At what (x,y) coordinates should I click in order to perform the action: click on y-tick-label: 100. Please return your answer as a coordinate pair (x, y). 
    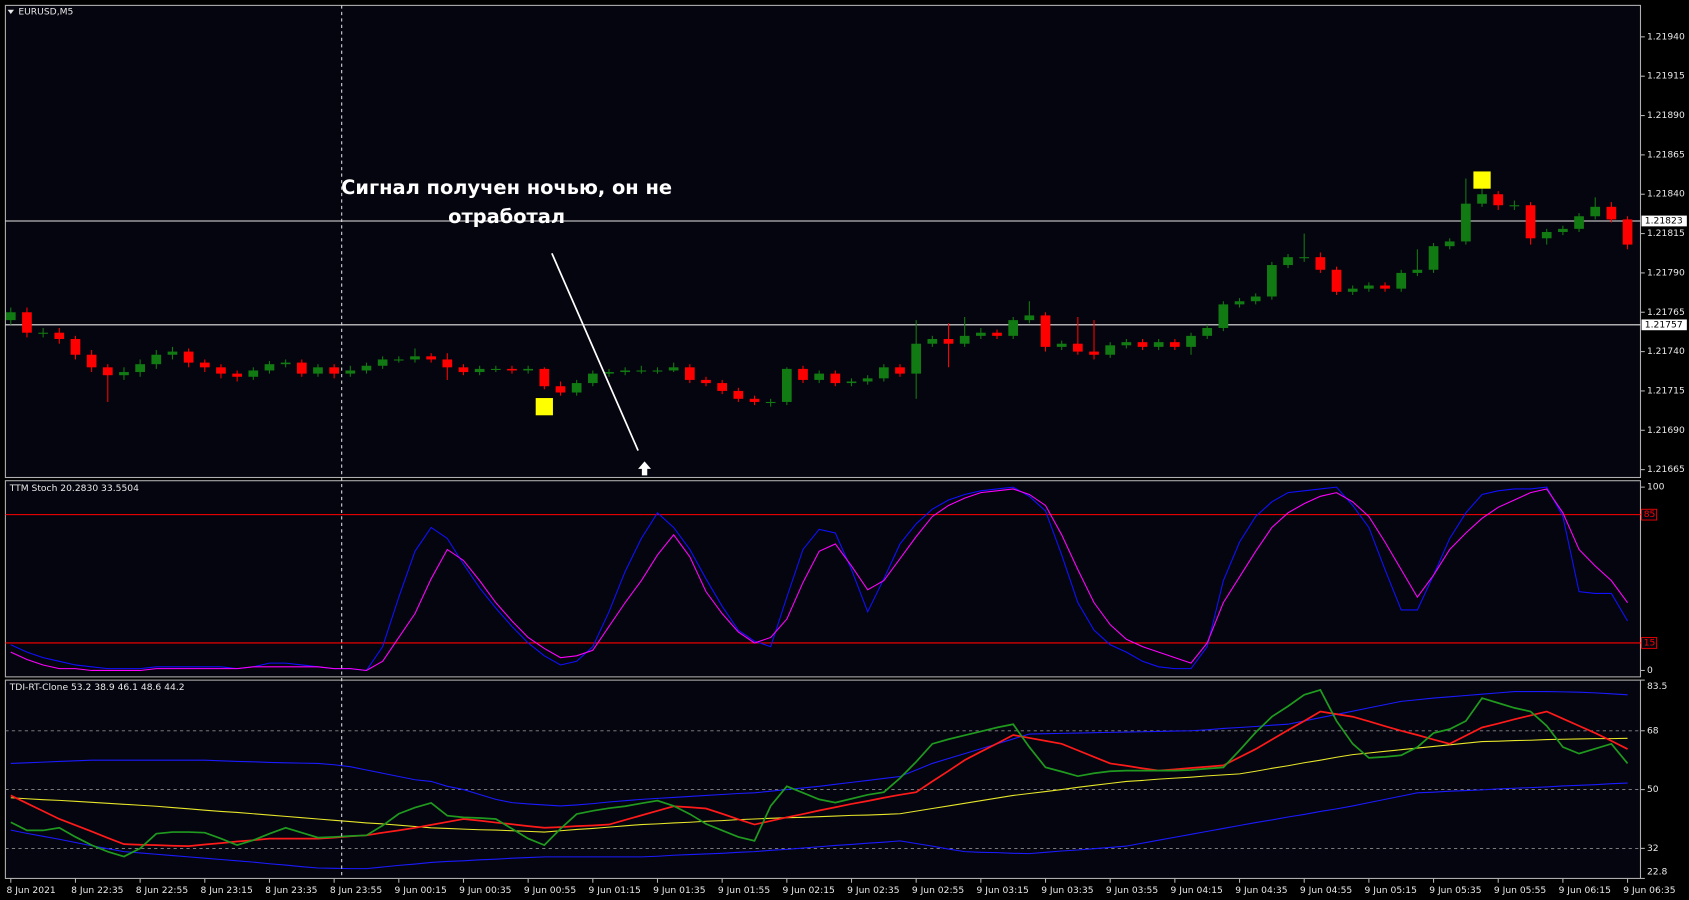
    Looking at the image, I should click on (1656, 487).